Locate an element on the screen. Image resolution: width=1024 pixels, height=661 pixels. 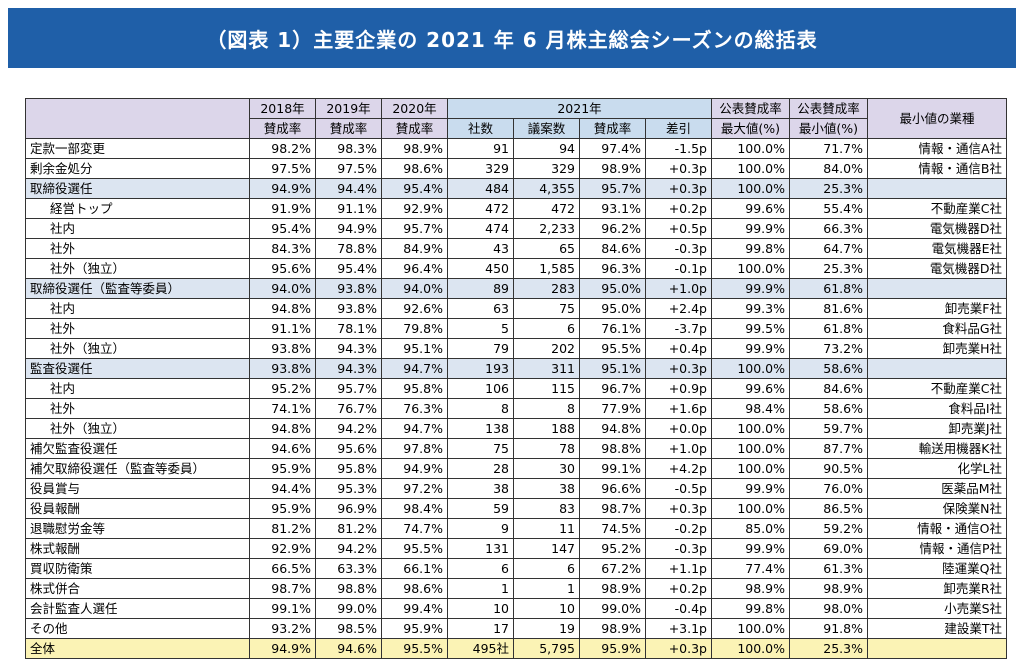
cell-min: 98.0% is located at coordinates (828, 608).